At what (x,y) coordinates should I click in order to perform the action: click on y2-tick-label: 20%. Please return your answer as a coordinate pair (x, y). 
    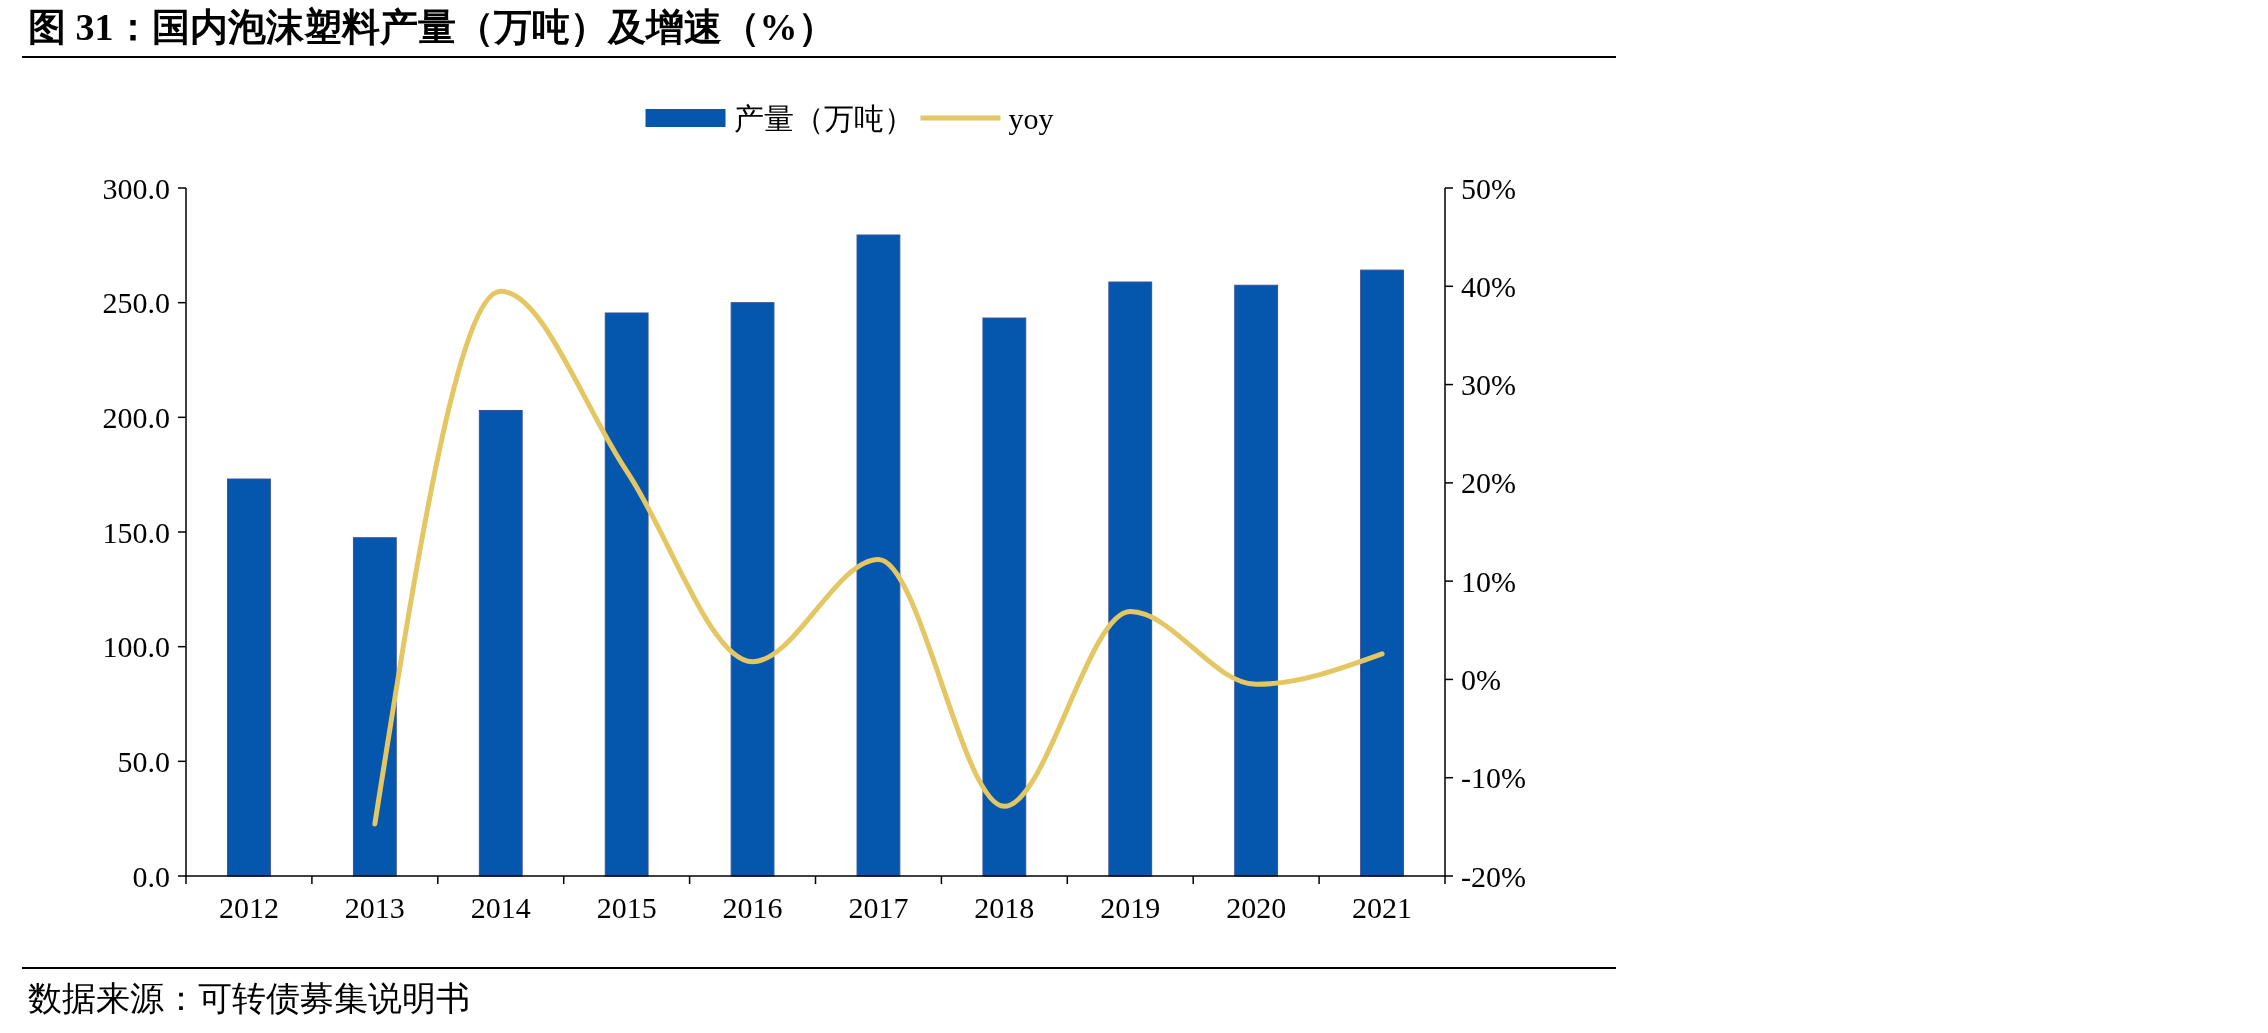
    Looking at the image, I should click on (1488, 483).